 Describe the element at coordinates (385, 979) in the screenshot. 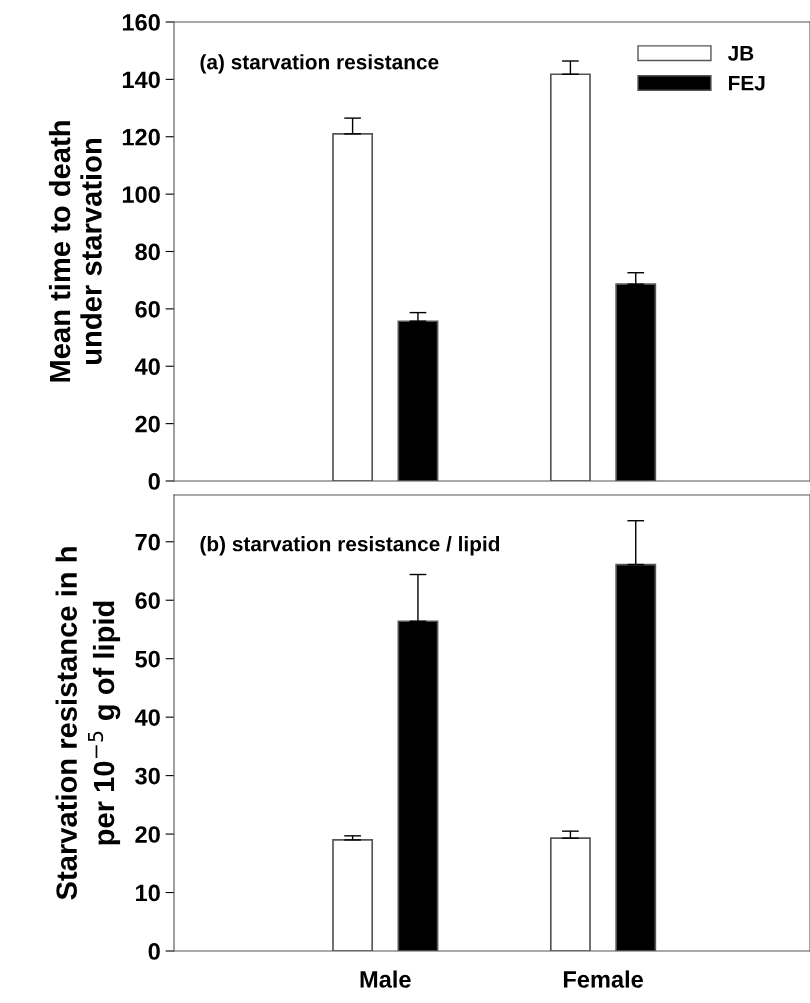

I see `x-tick-label: Male` at that location.